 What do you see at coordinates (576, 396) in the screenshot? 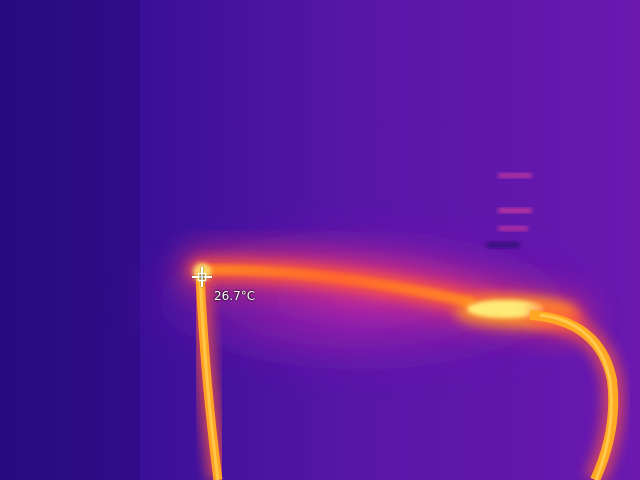
I see `right-cord-core` at bounding box center [576, 396].